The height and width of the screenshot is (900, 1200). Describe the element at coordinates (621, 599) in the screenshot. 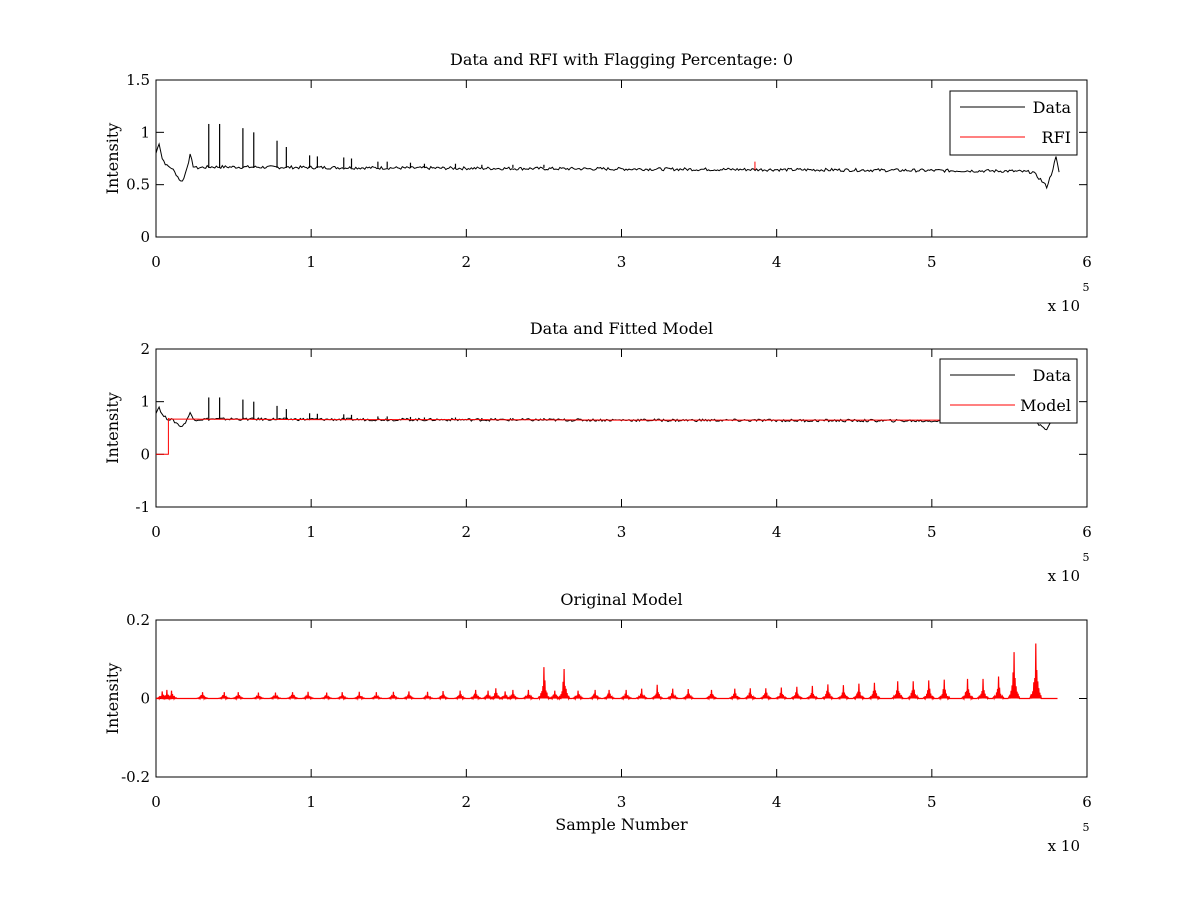

I see `chart-title: Original Model` at that location.